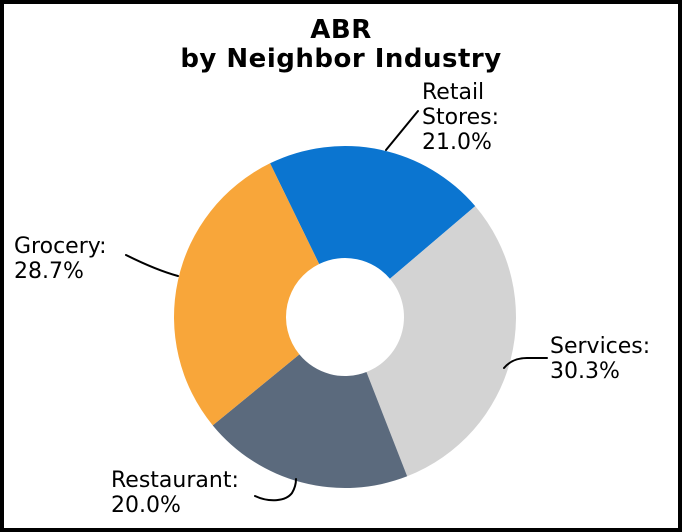 This screenshot has height=532, width=682. Describe the element at coordinates (457, 142) in the screenshot. I see `slice-label-text: 21.0%` at that location.